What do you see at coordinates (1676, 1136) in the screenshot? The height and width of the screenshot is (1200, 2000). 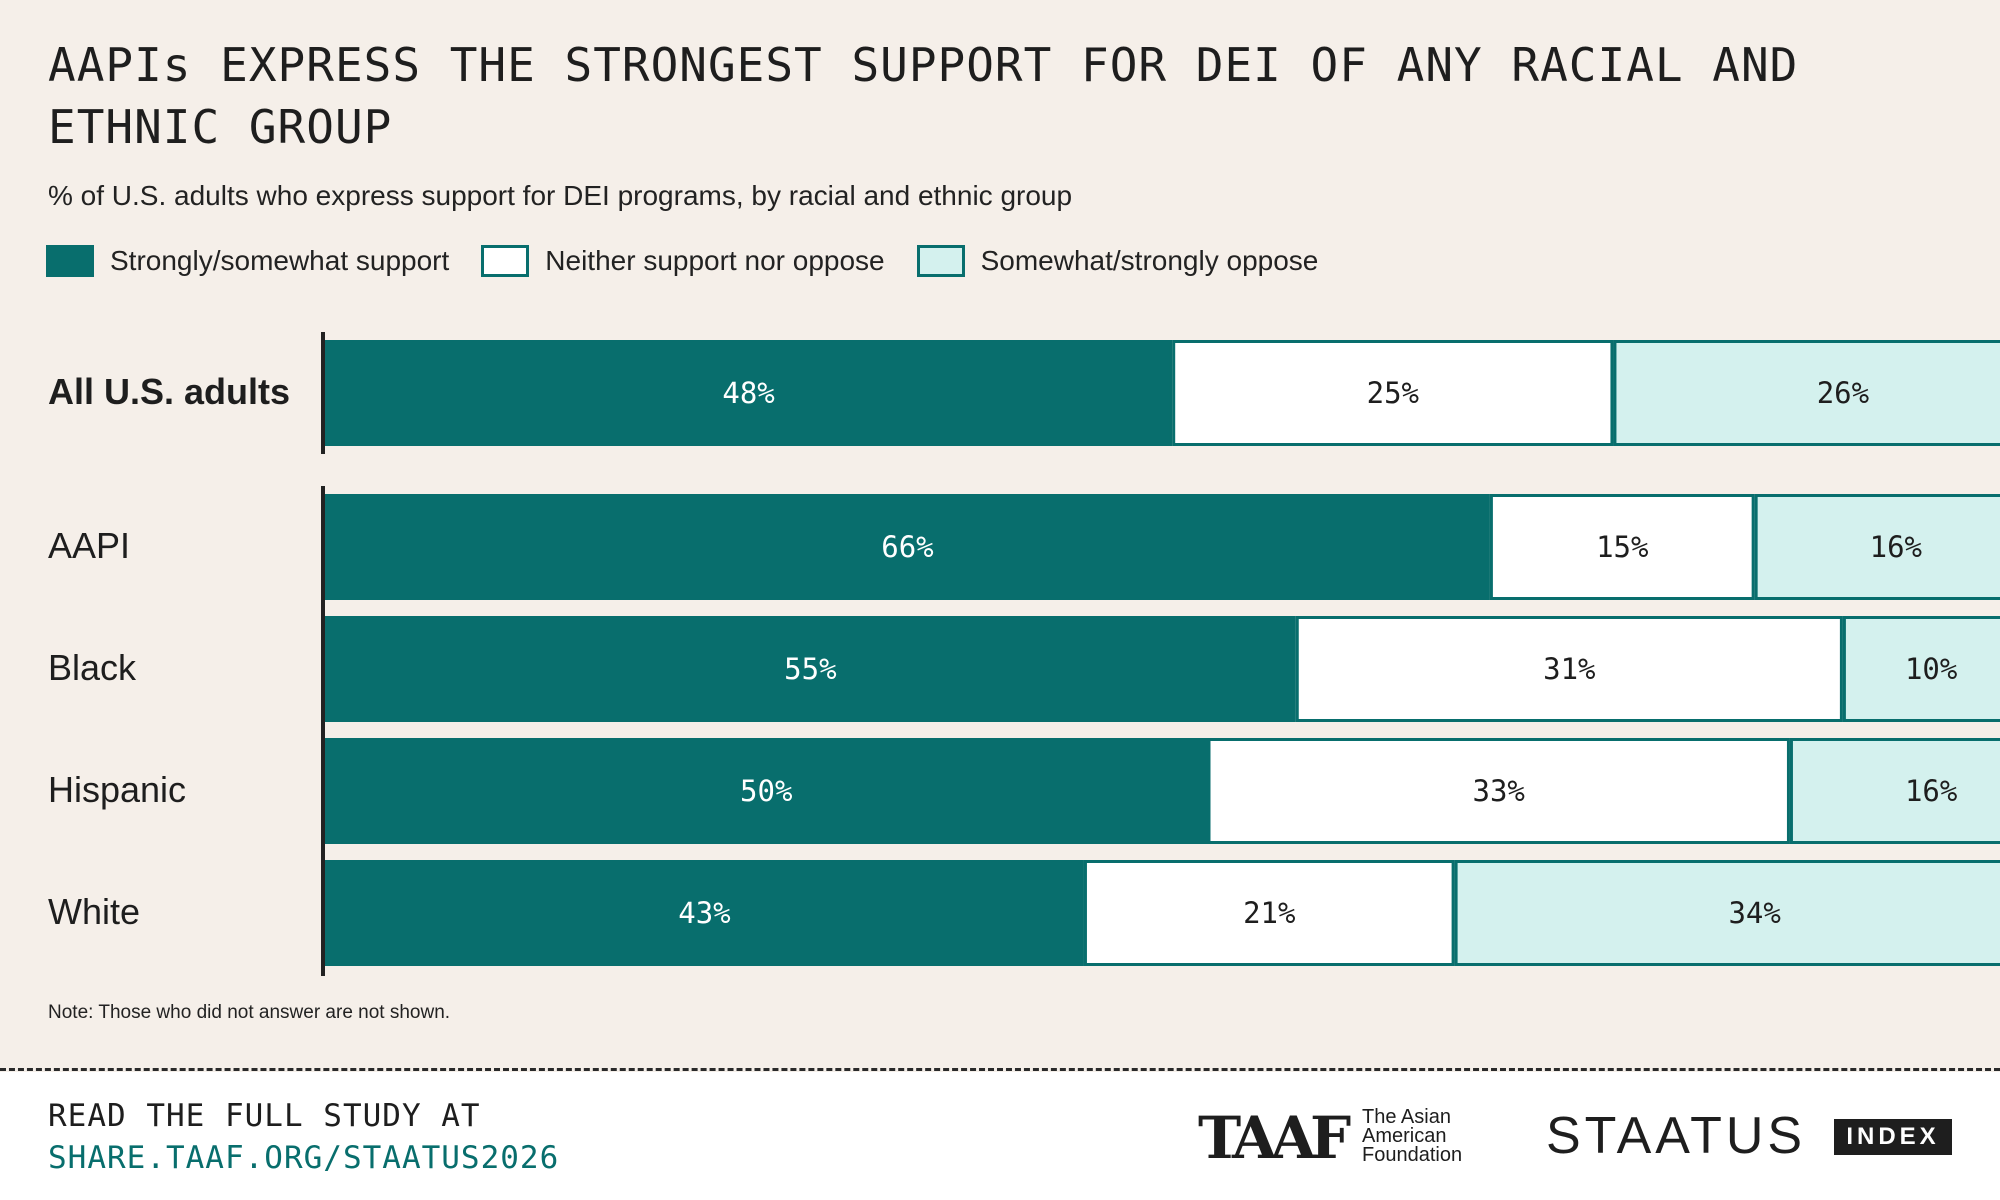 I see `staatus-logo: STAATUS` at bounding box center [1676, 1136].